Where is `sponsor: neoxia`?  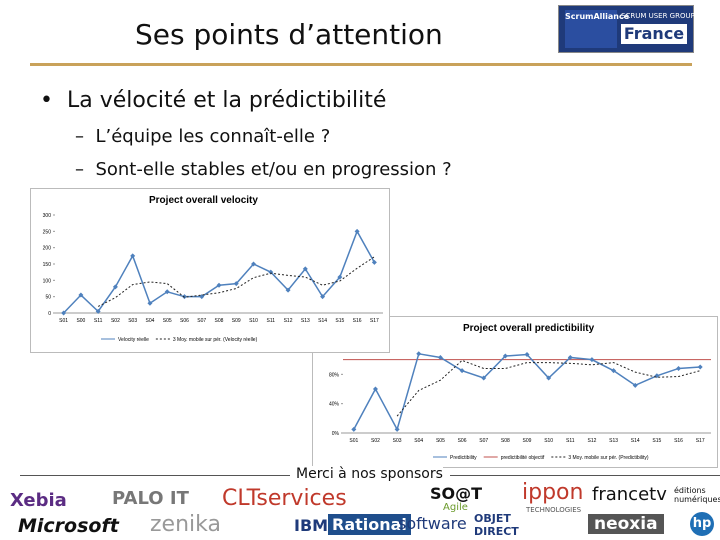 sponsor: neoxia is located at coordinates (626, 524).